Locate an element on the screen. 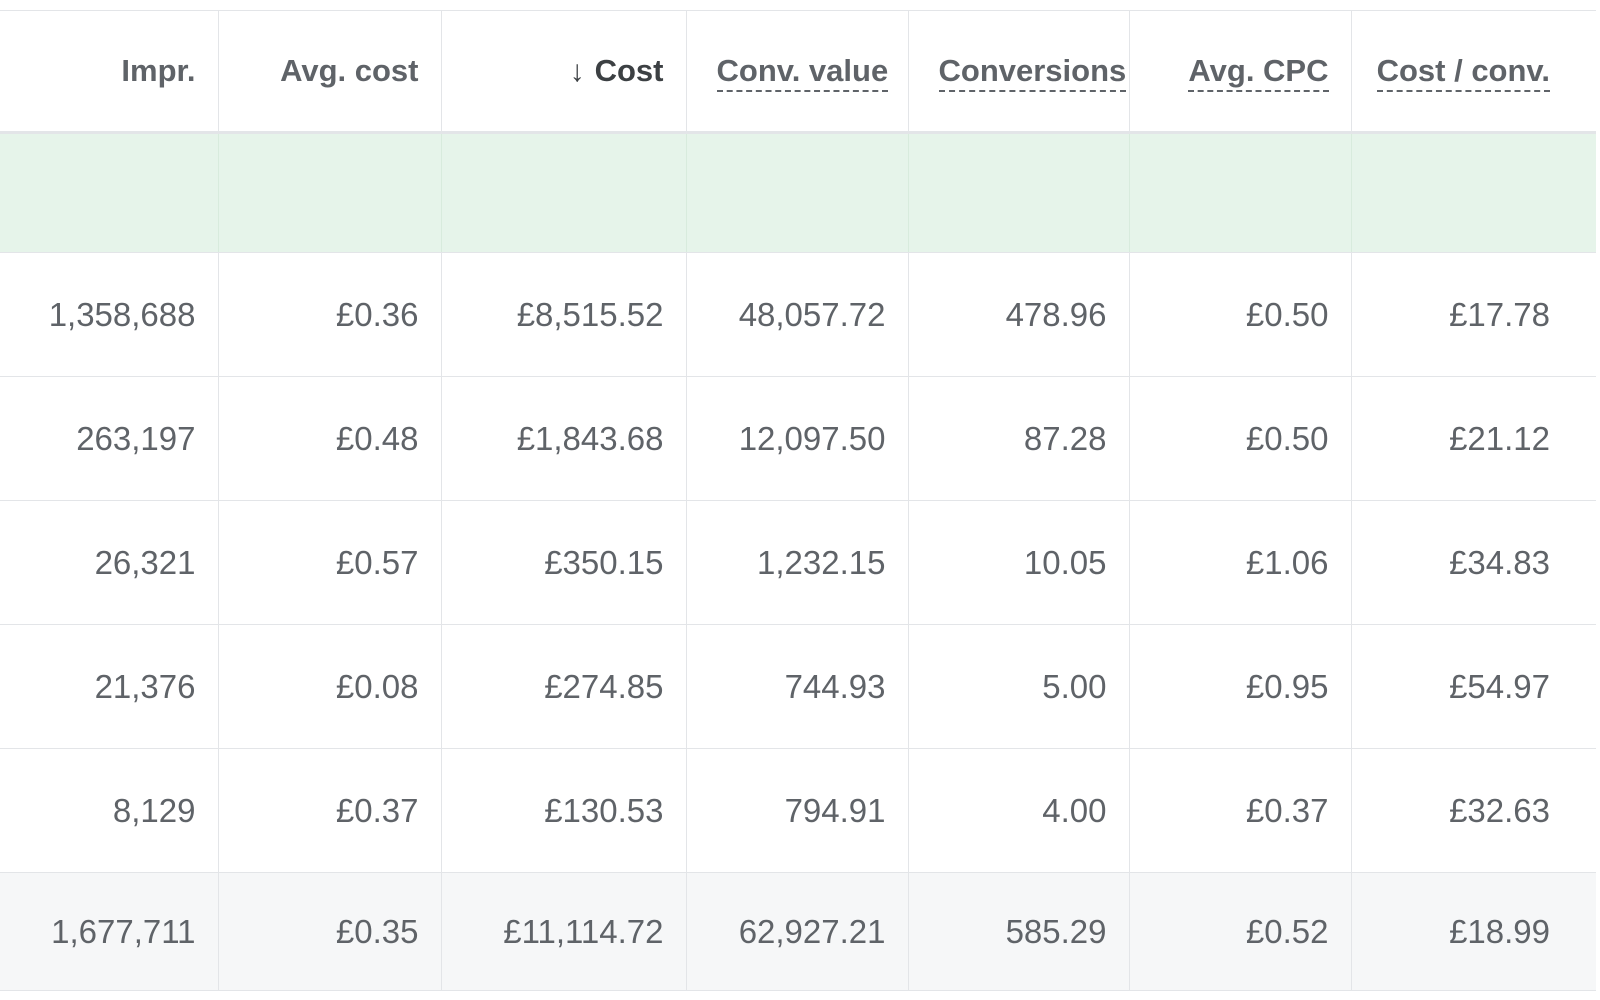  conv-value-cell: 794.91 is located at coordinates (797, 810).